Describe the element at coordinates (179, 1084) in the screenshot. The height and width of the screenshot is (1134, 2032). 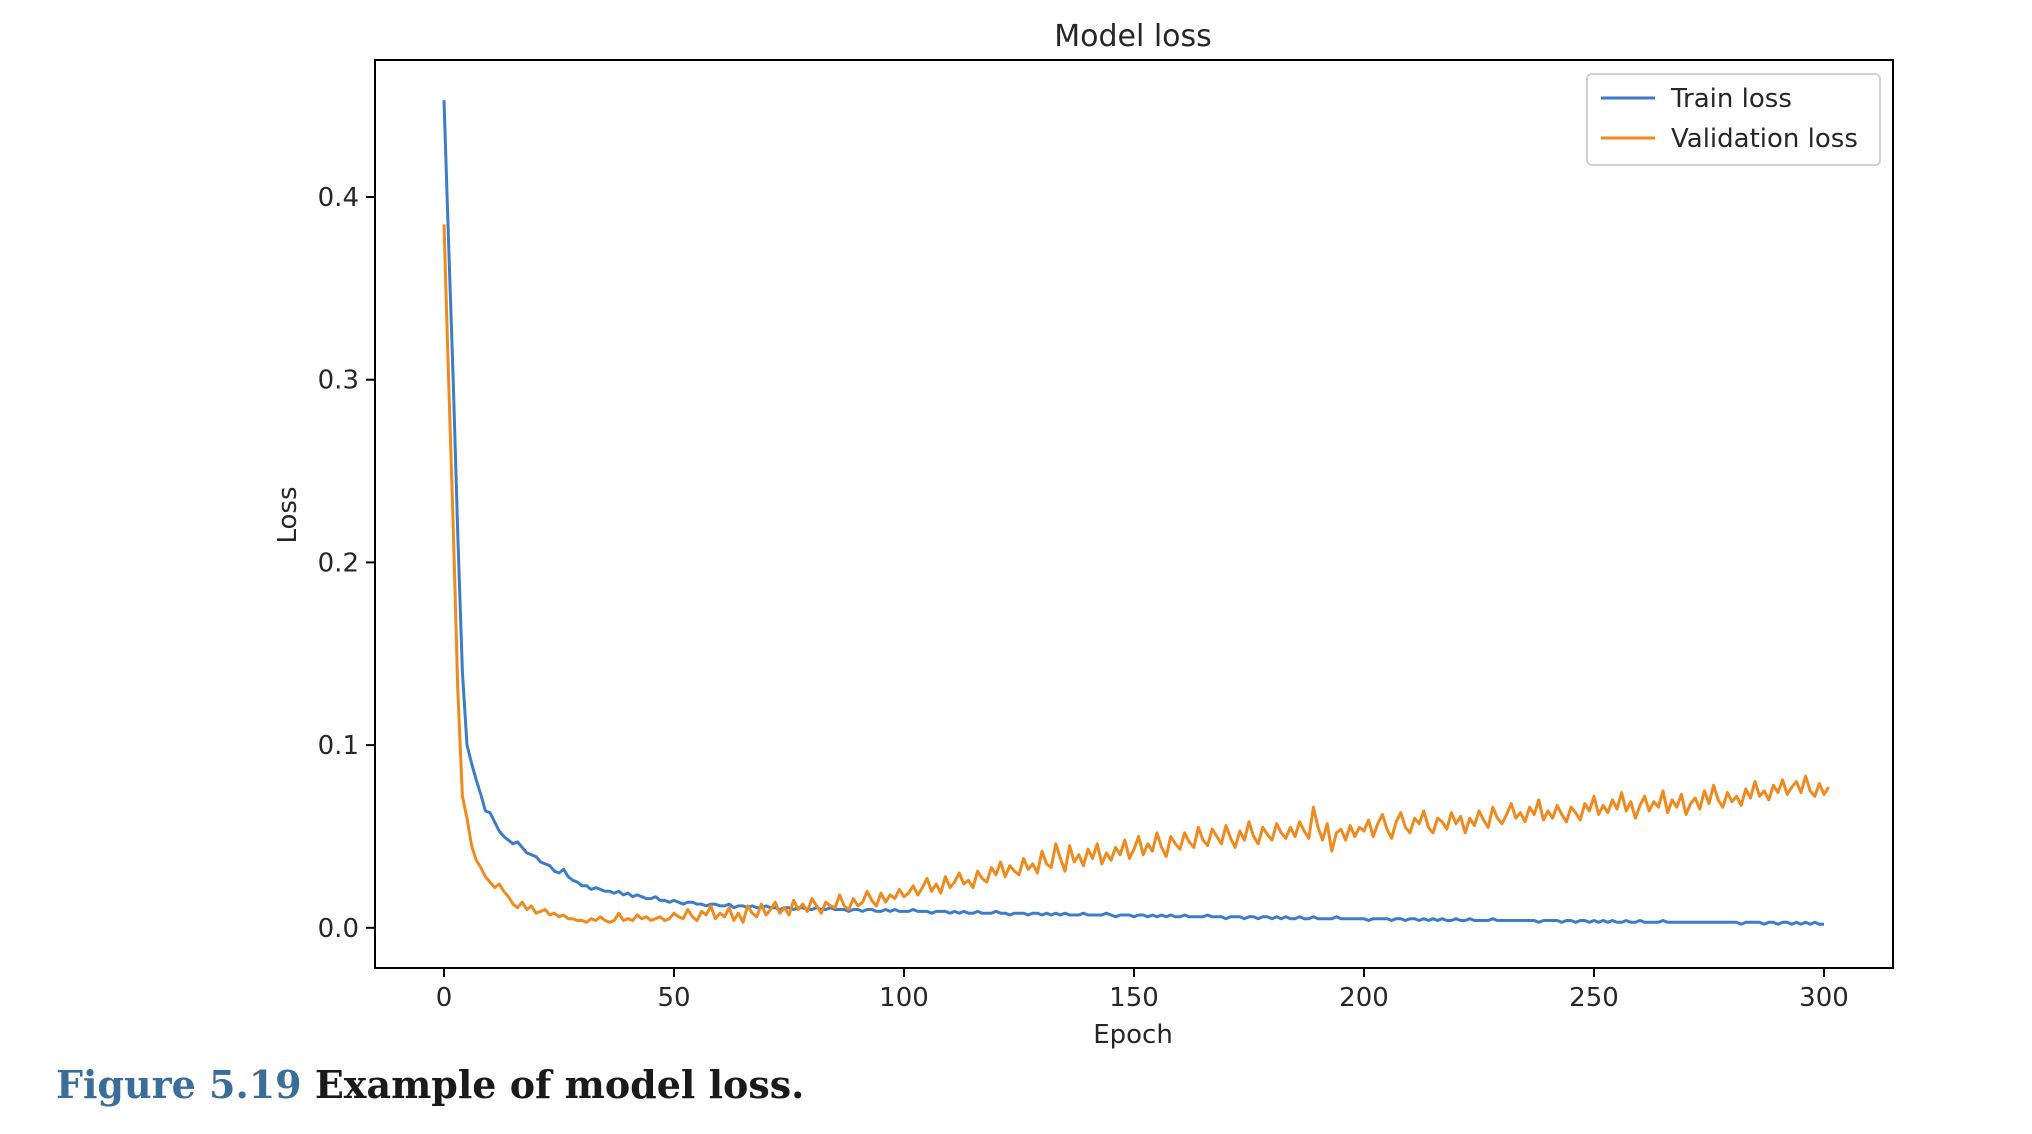
I see `figure-label: Figure 5.19` at that location.